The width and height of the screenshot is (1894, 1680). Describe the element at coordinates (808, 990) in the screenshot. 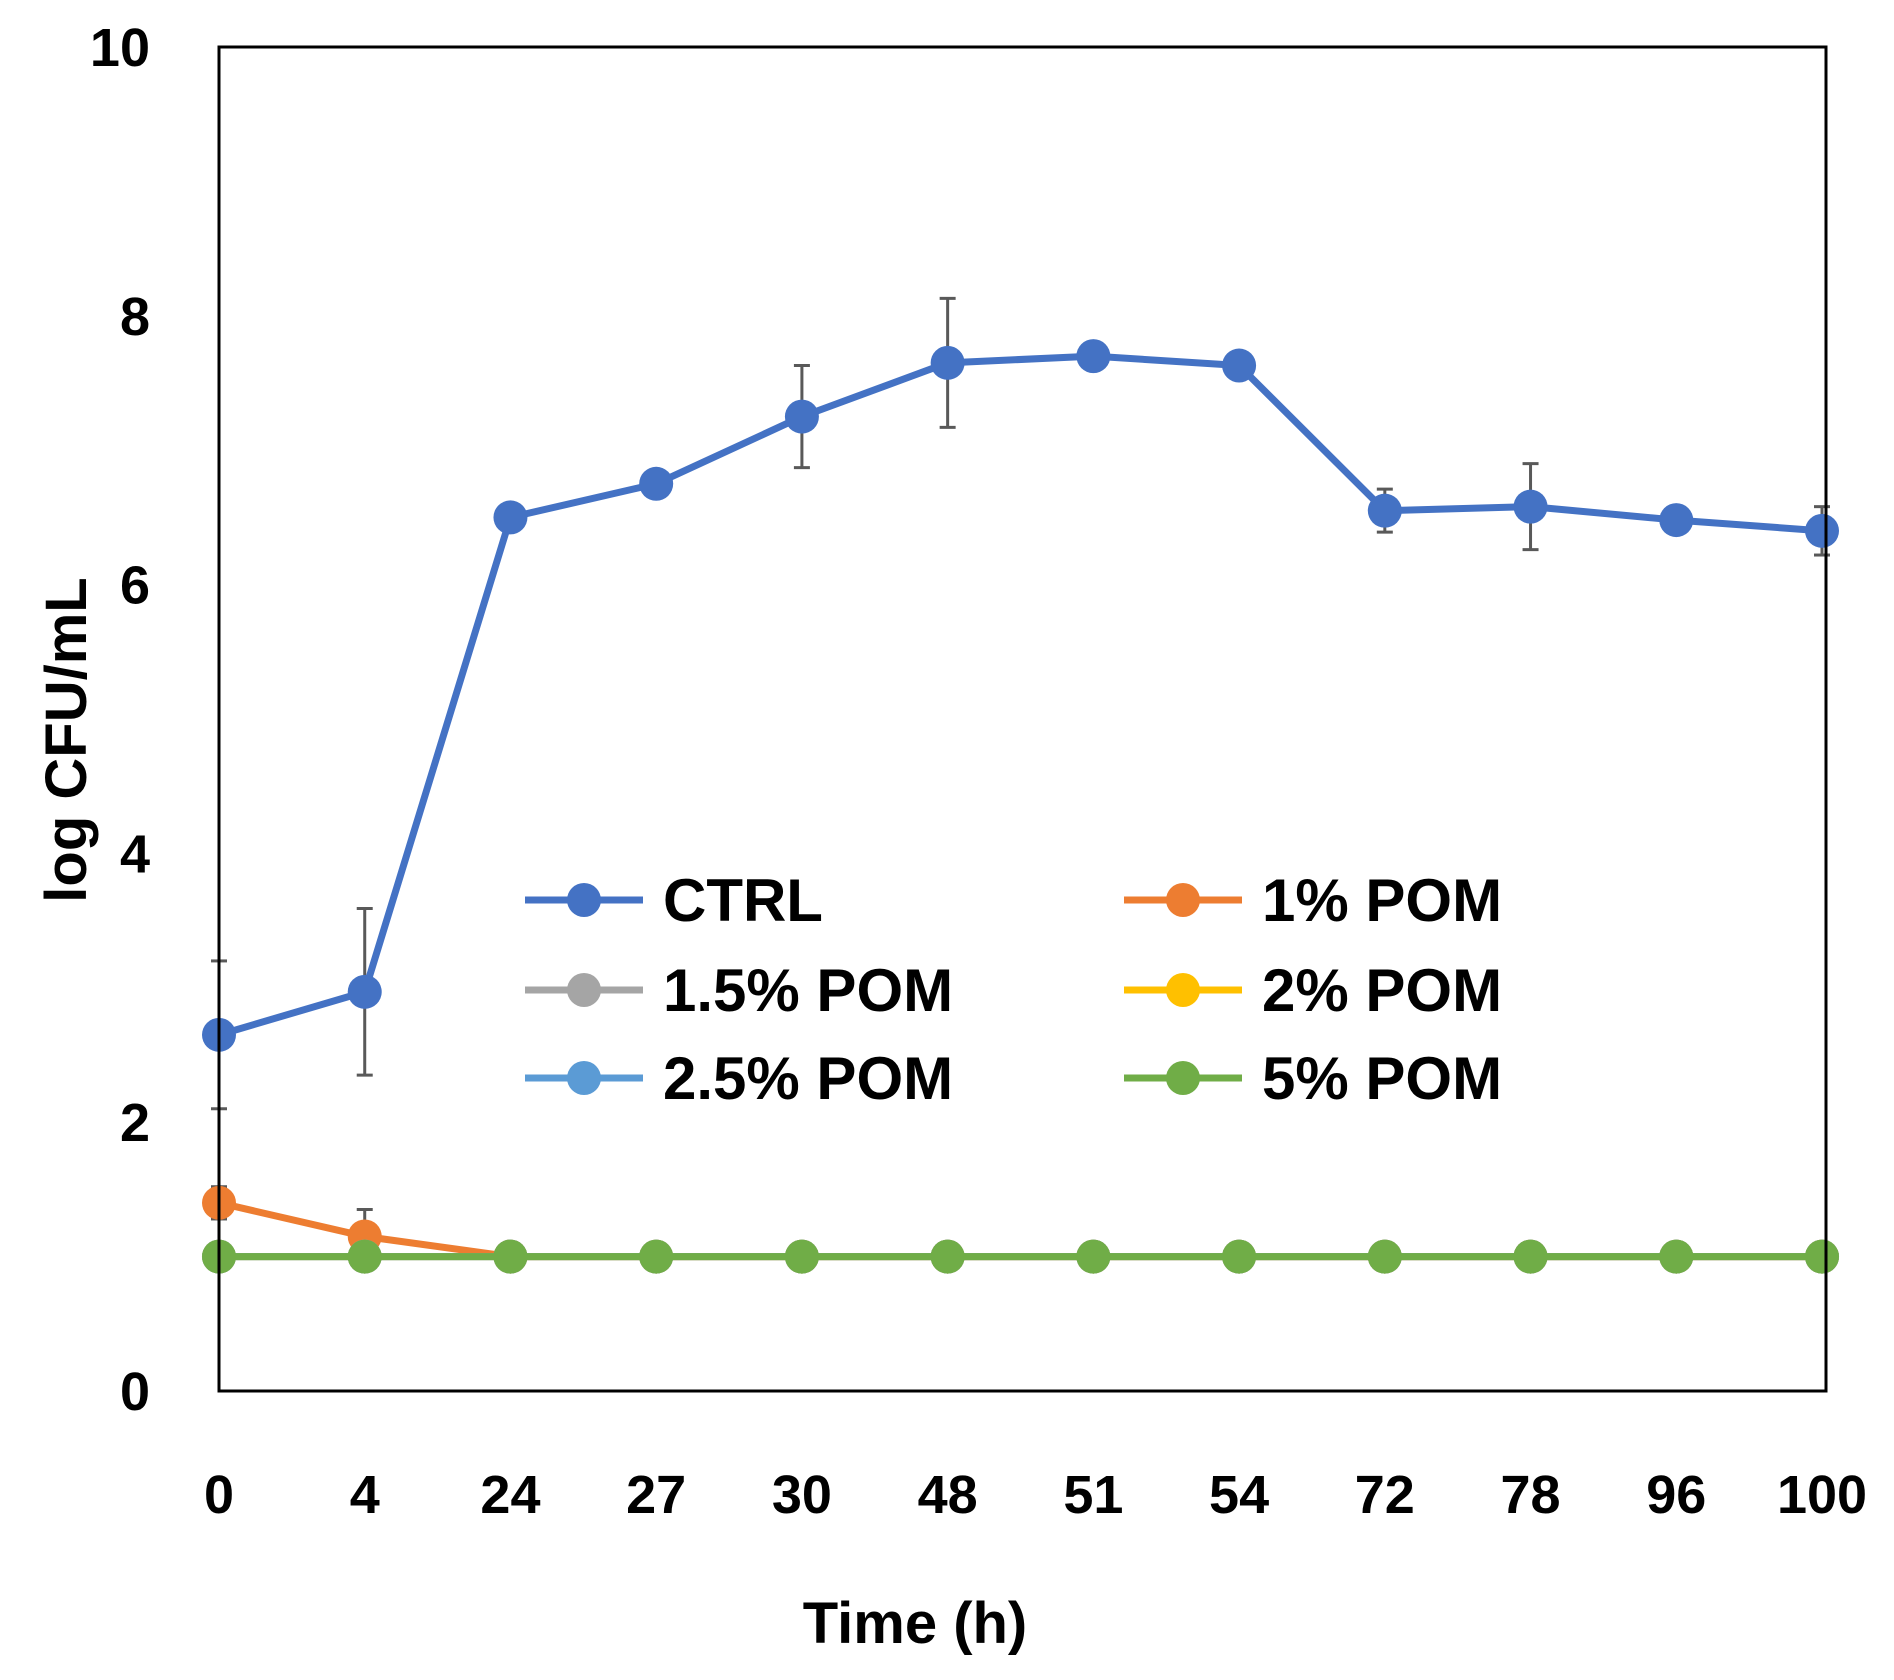

I see `legend-label: 1.5% POM` at that location.